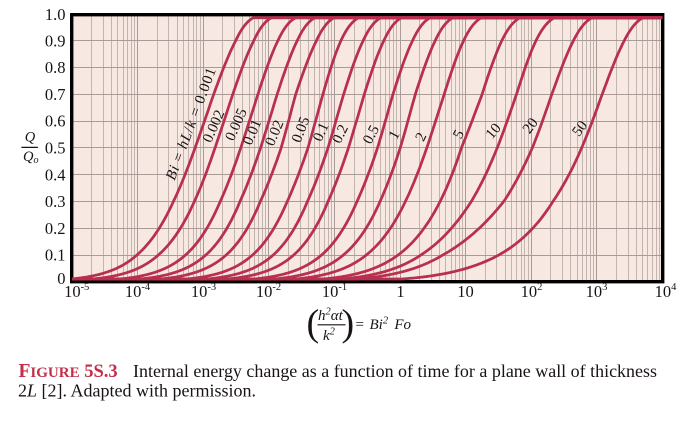  I want to click on svg-text: 0, so click(61, 278).